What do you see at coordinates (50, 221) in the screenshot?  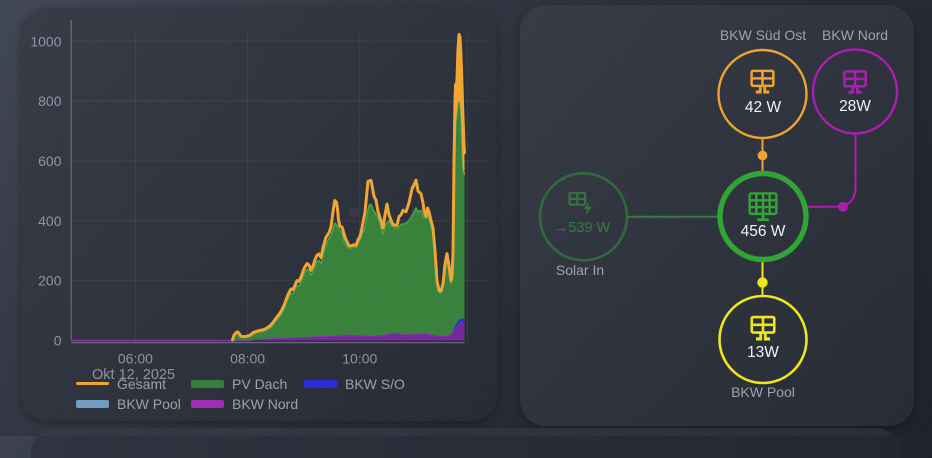 I see `svg-text: 400` at bounding box center [50, 221].